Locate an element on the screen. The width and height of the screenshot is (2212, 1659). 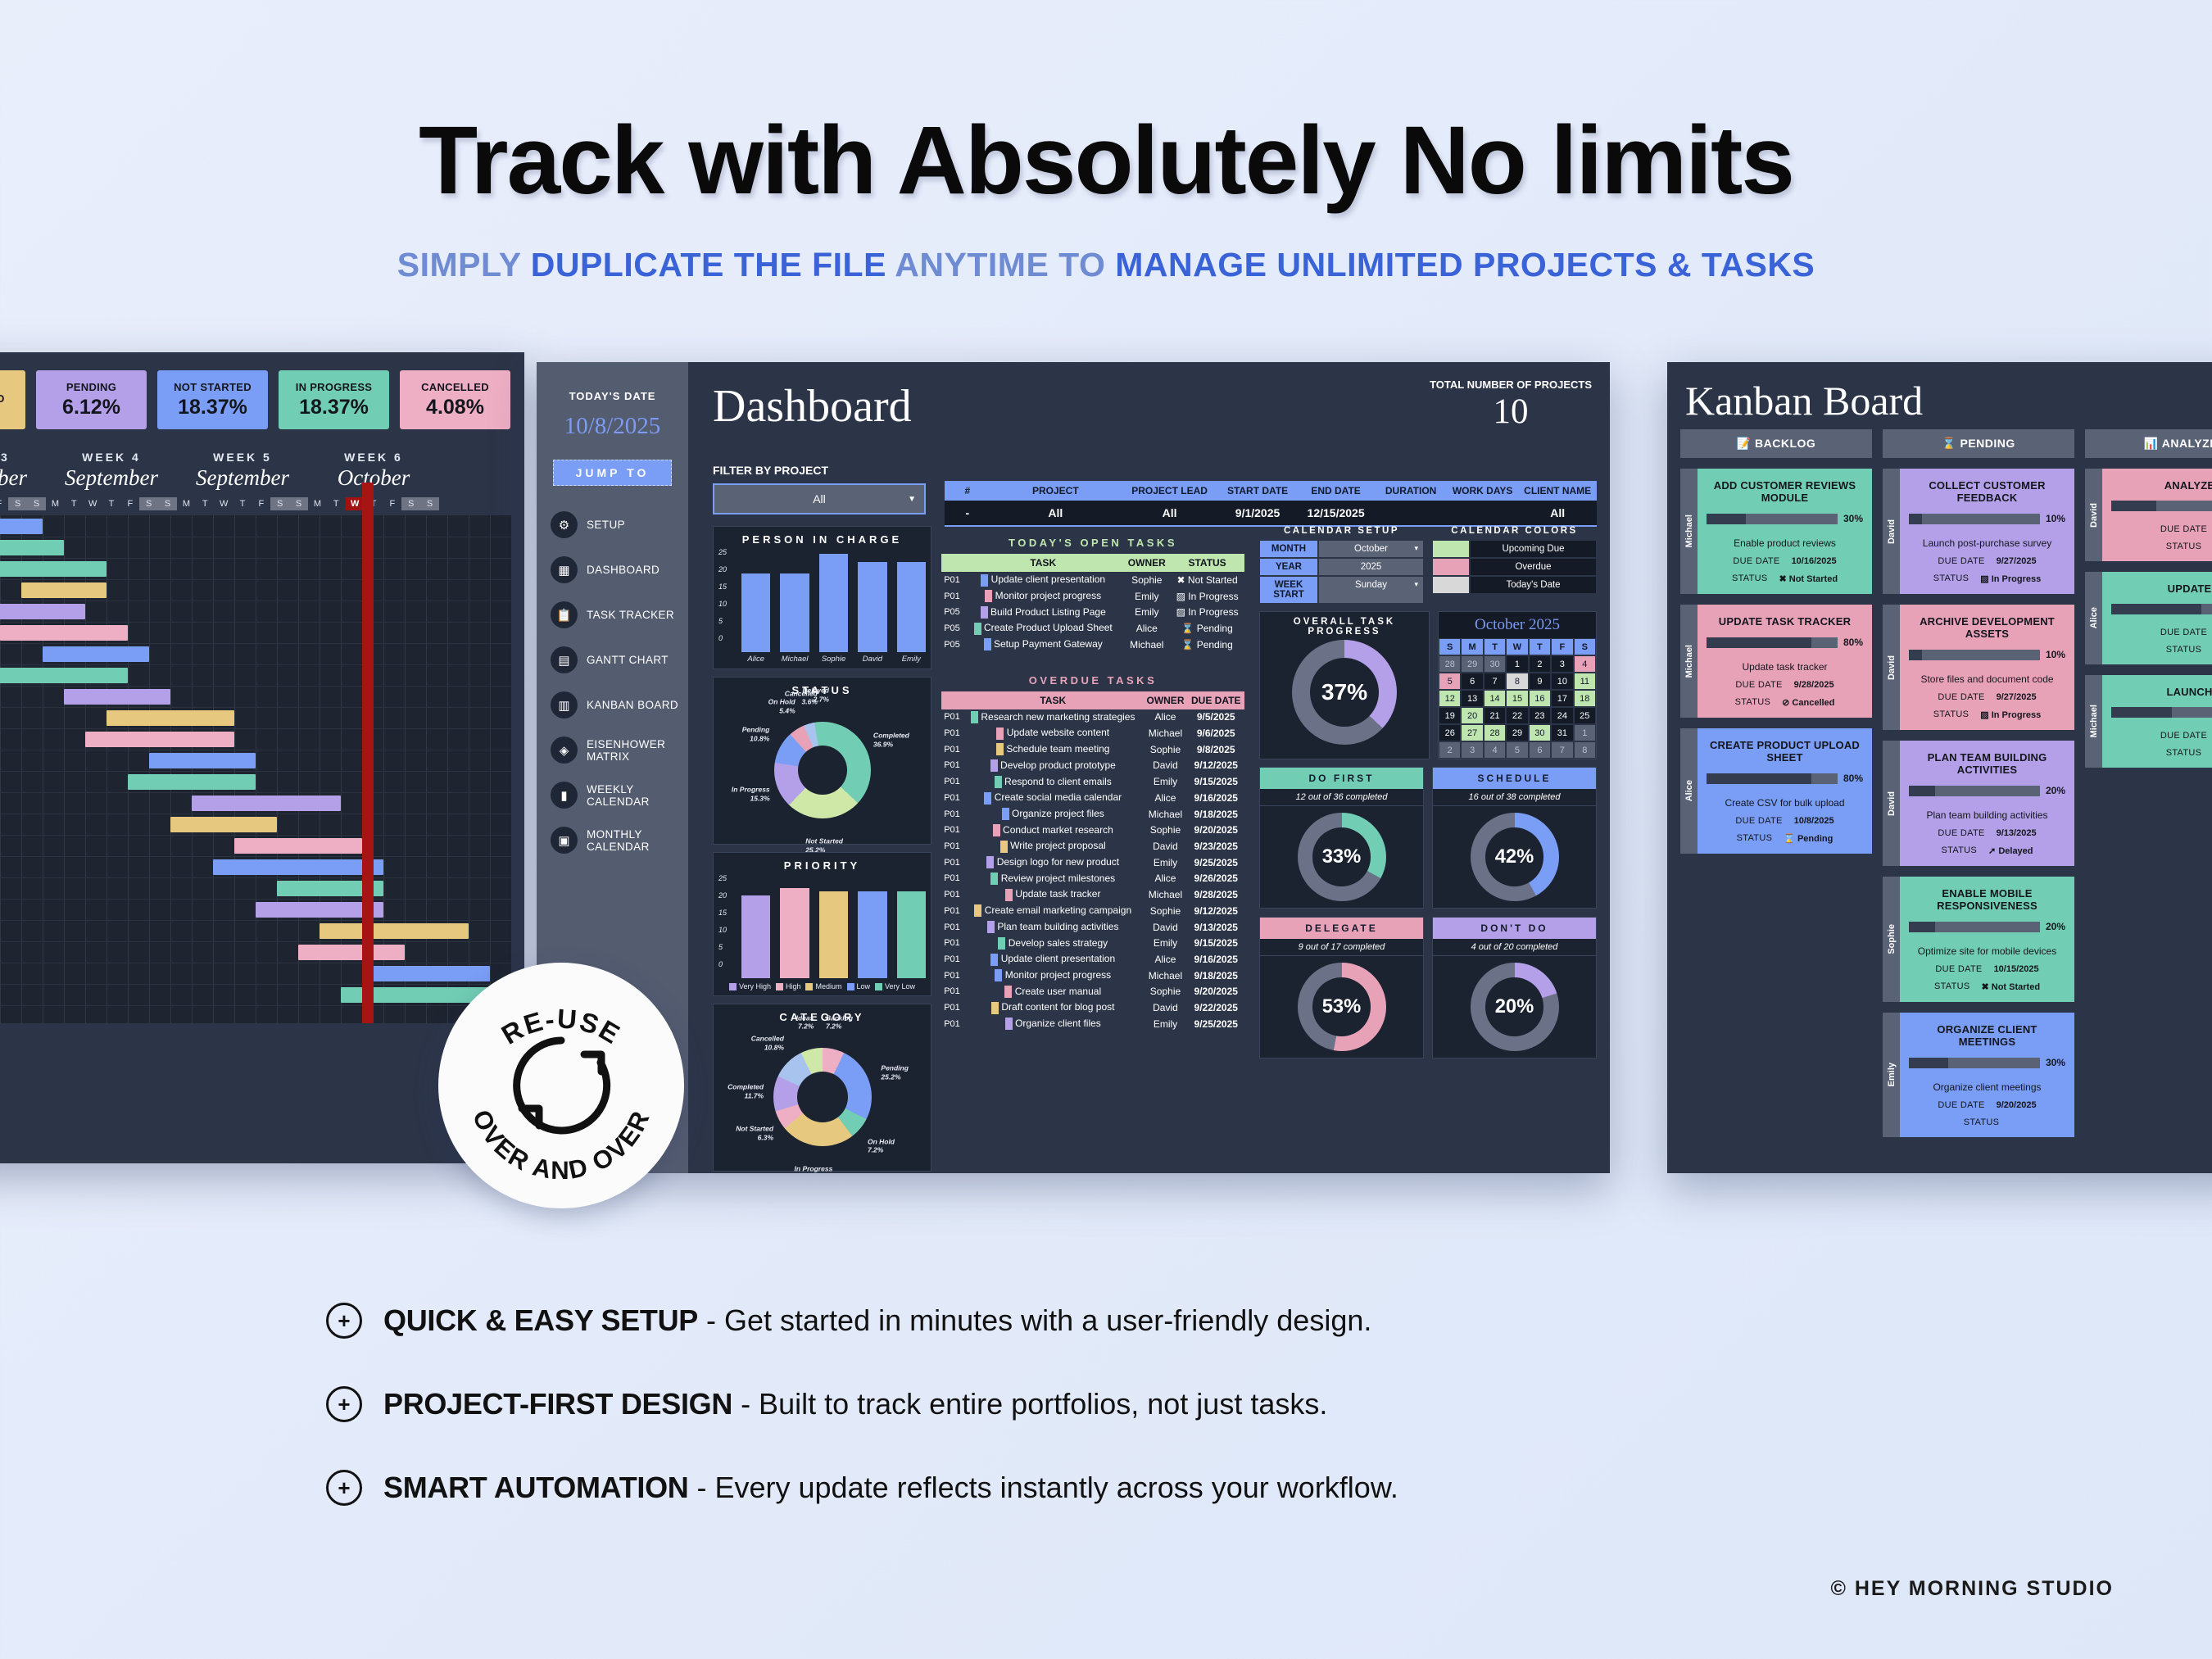
setup-row: YEAR 2025 is located at coordinates (1341, 567).